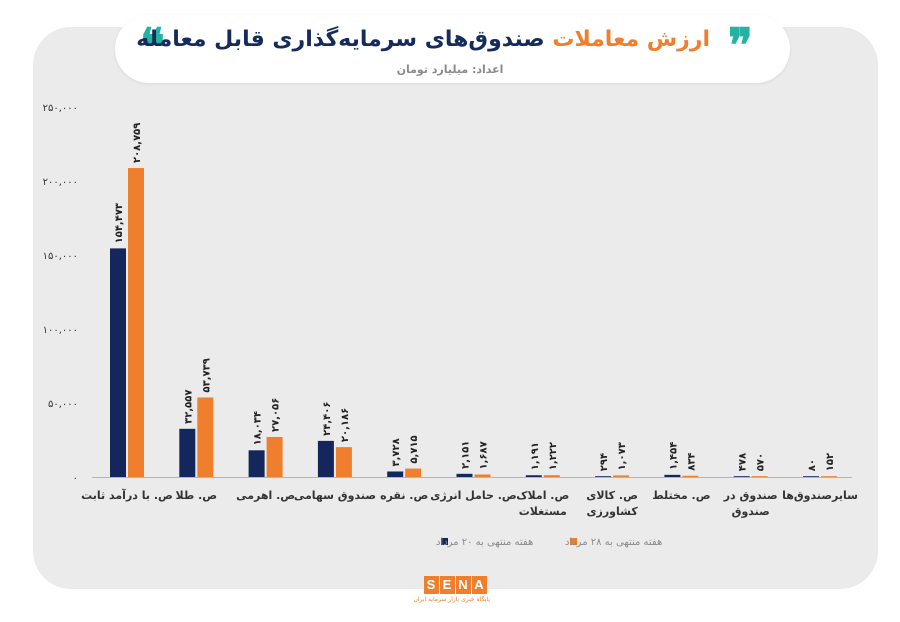  Describe the element at coordinates (63, 404) in the screenshot. I see `y-tick-label: ۵۰,۰۰۰` at that location.